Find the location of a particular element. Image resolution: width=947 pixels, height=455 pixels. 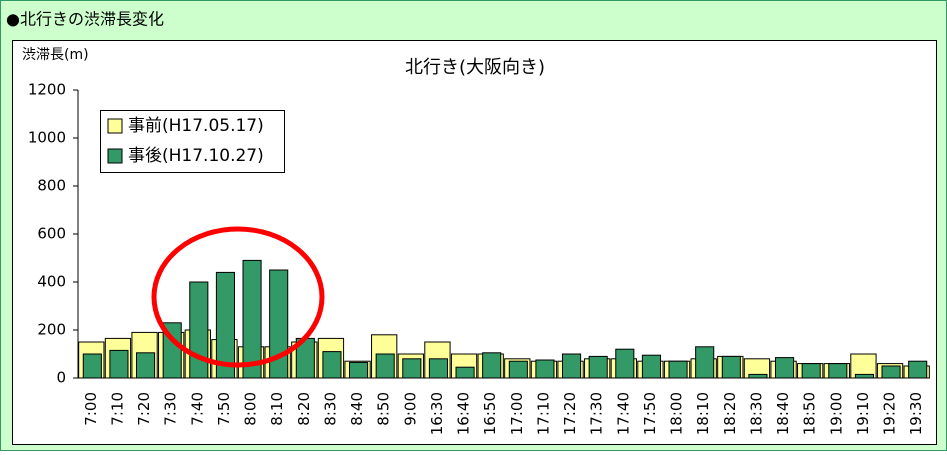

x-tick-label: 19:20 is located at coordinates (890, 413).